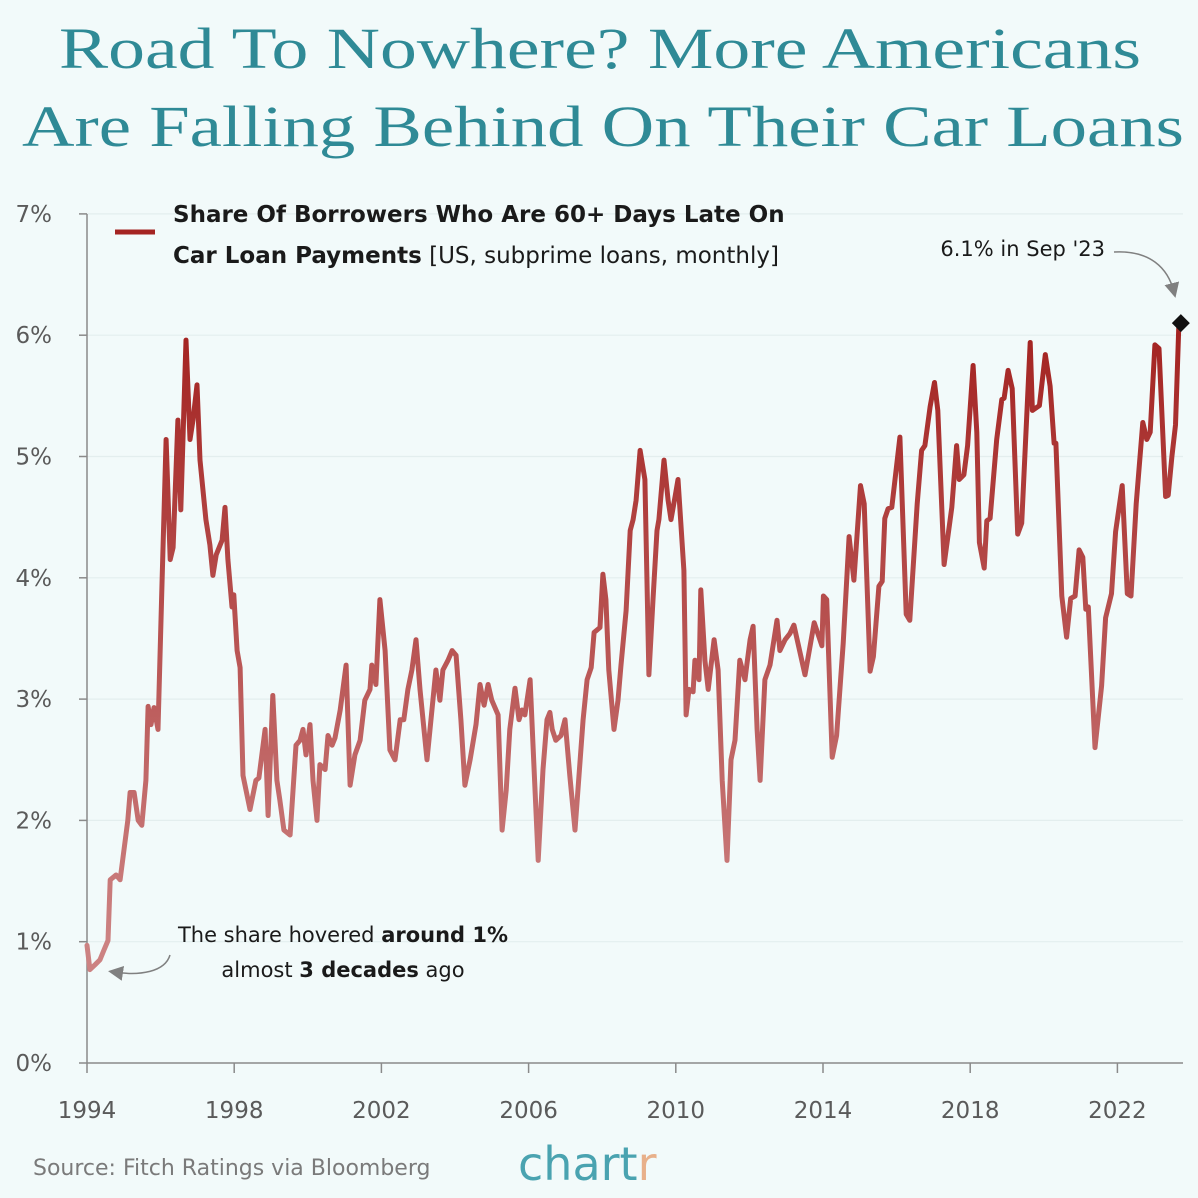  Describe the element at coordinates (676, 1111) in the screenshot. I see `x-tick-label: 2010` at that location.